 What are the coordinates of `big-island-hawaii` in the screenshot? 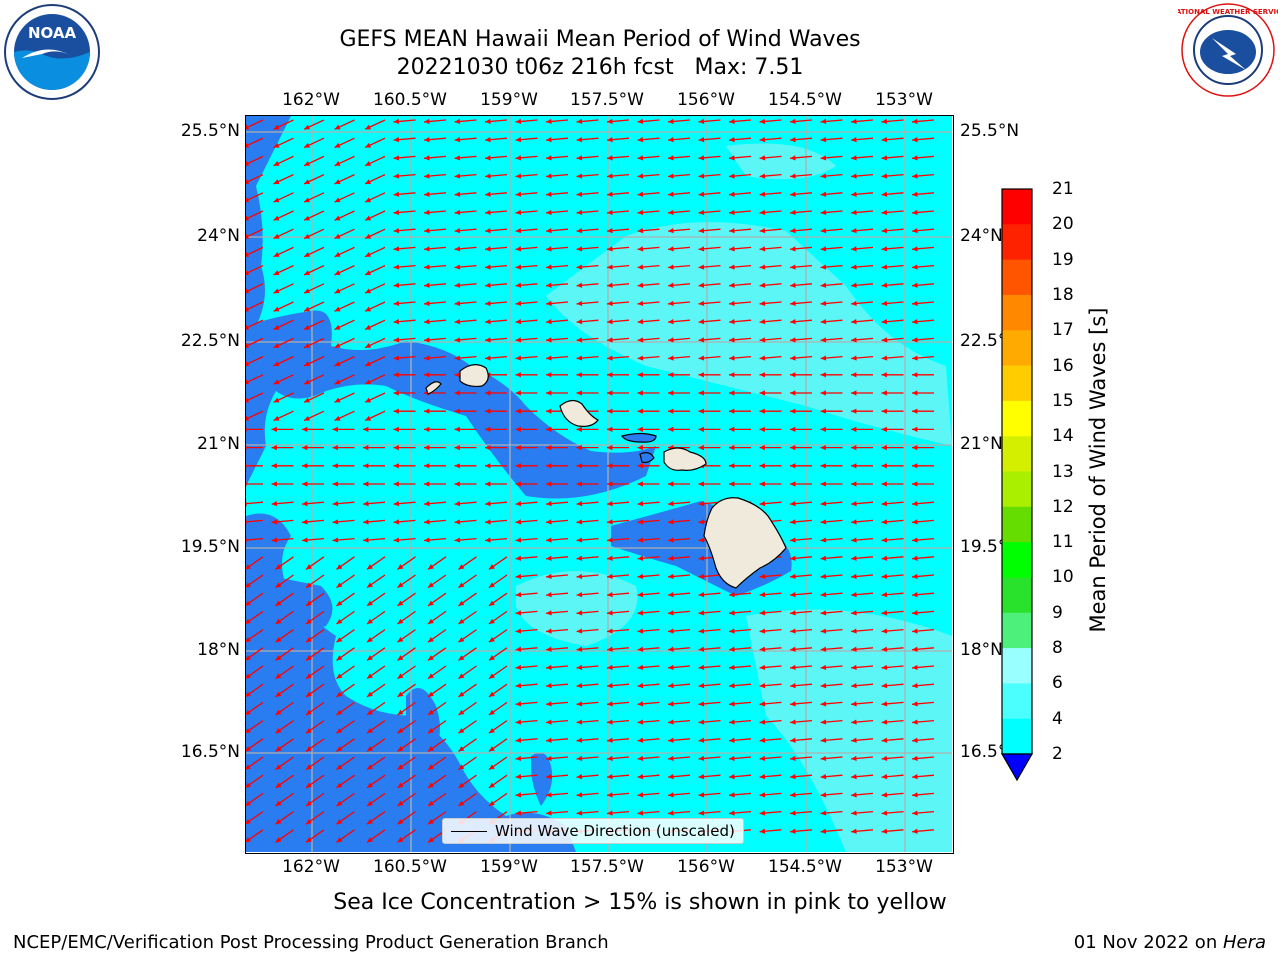 It's located at (745, 543).